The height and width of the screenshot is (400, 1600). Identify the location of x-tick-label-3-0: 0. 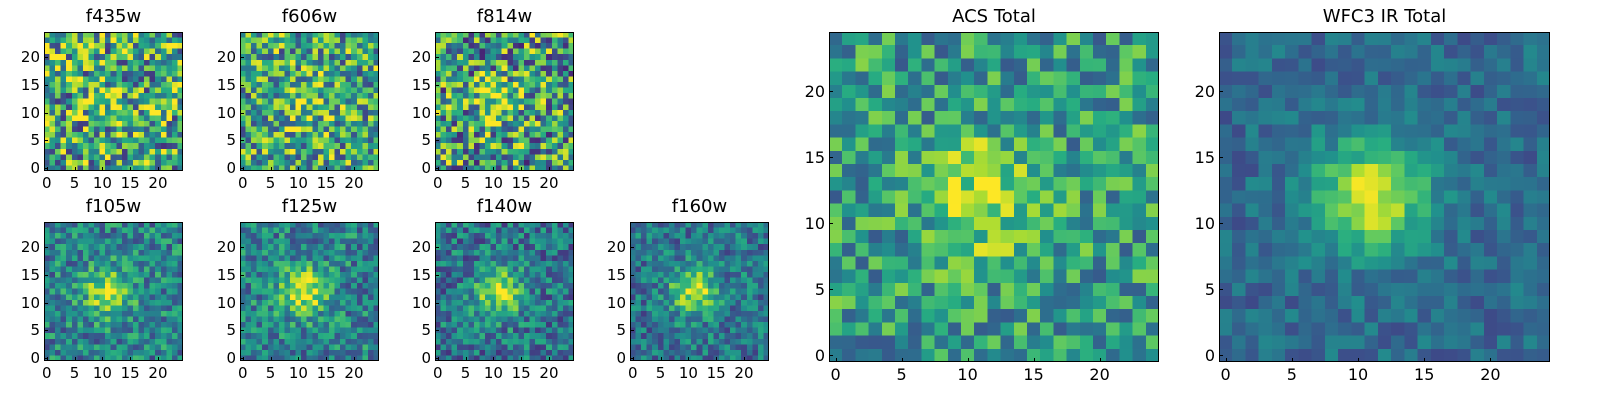
(46, 373).